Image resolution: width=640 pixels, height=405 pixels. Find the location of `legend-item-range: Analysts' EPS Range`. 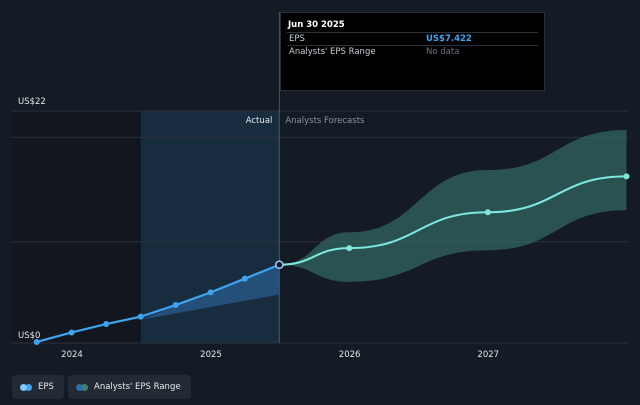

legend-item-range: Analysts' EPS Range is located at coordinates (129, 387).